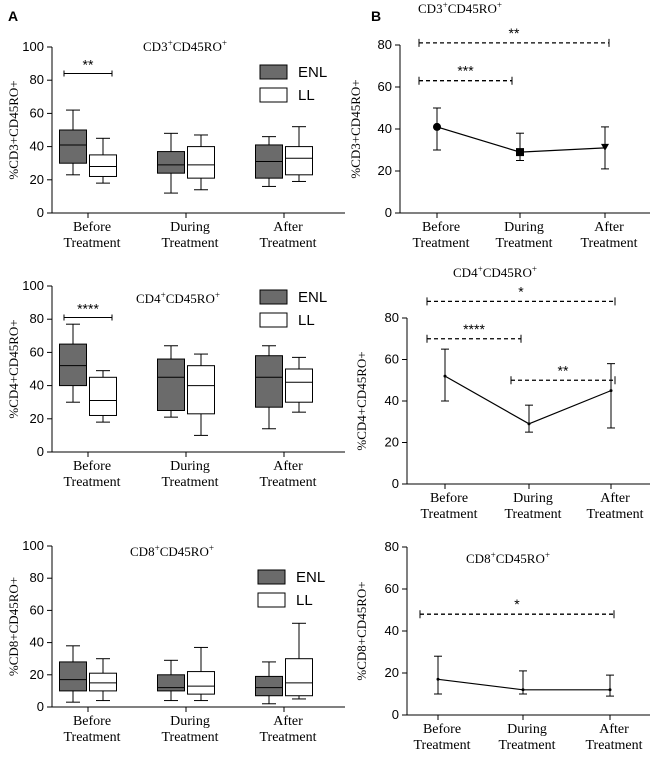 The width and height of the screenshot is (661, 759). I want to click on significance-label: ****, so click(88, 309).